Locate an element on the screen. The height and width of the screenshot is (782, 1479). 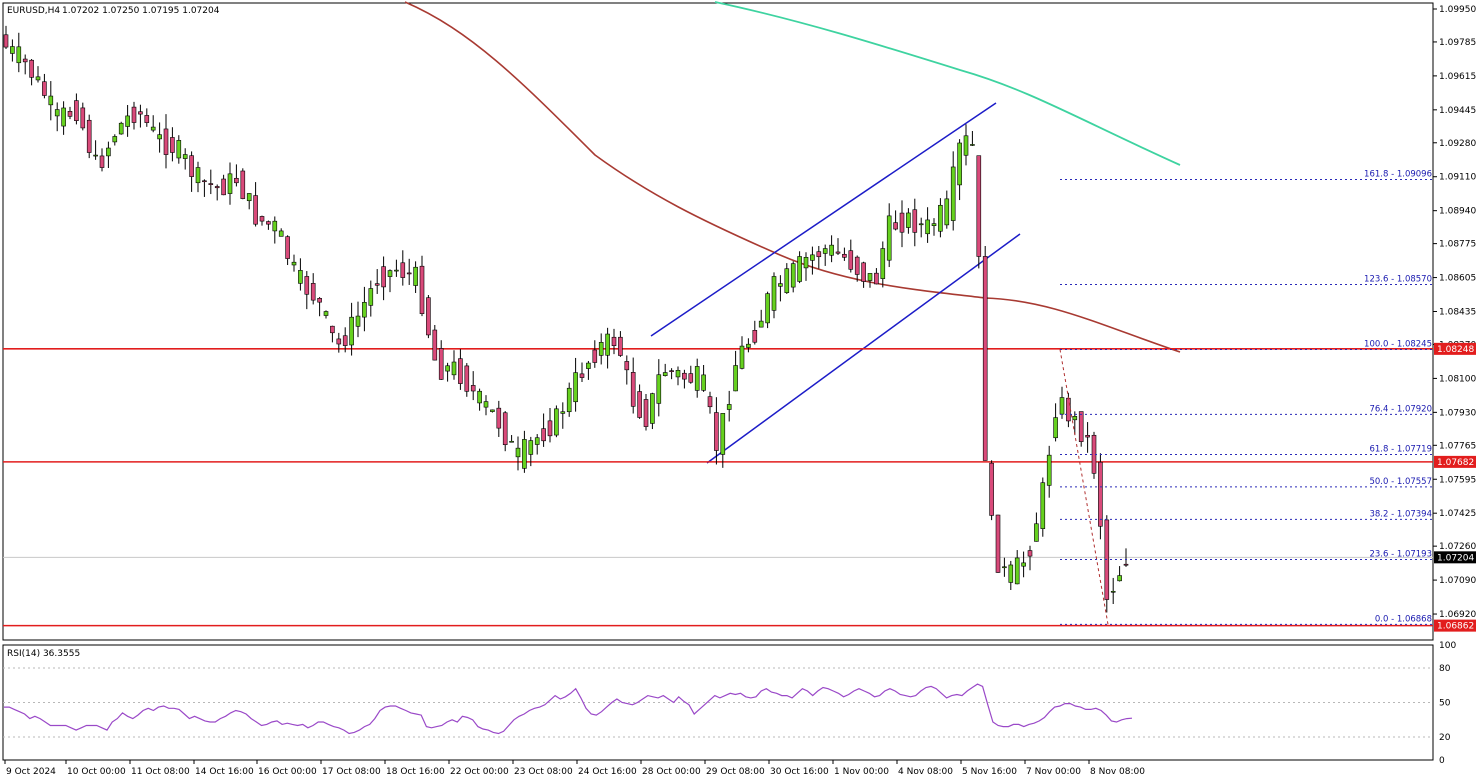
time-label: 5 Nov 16:00 is located at coordinates (989, 772).